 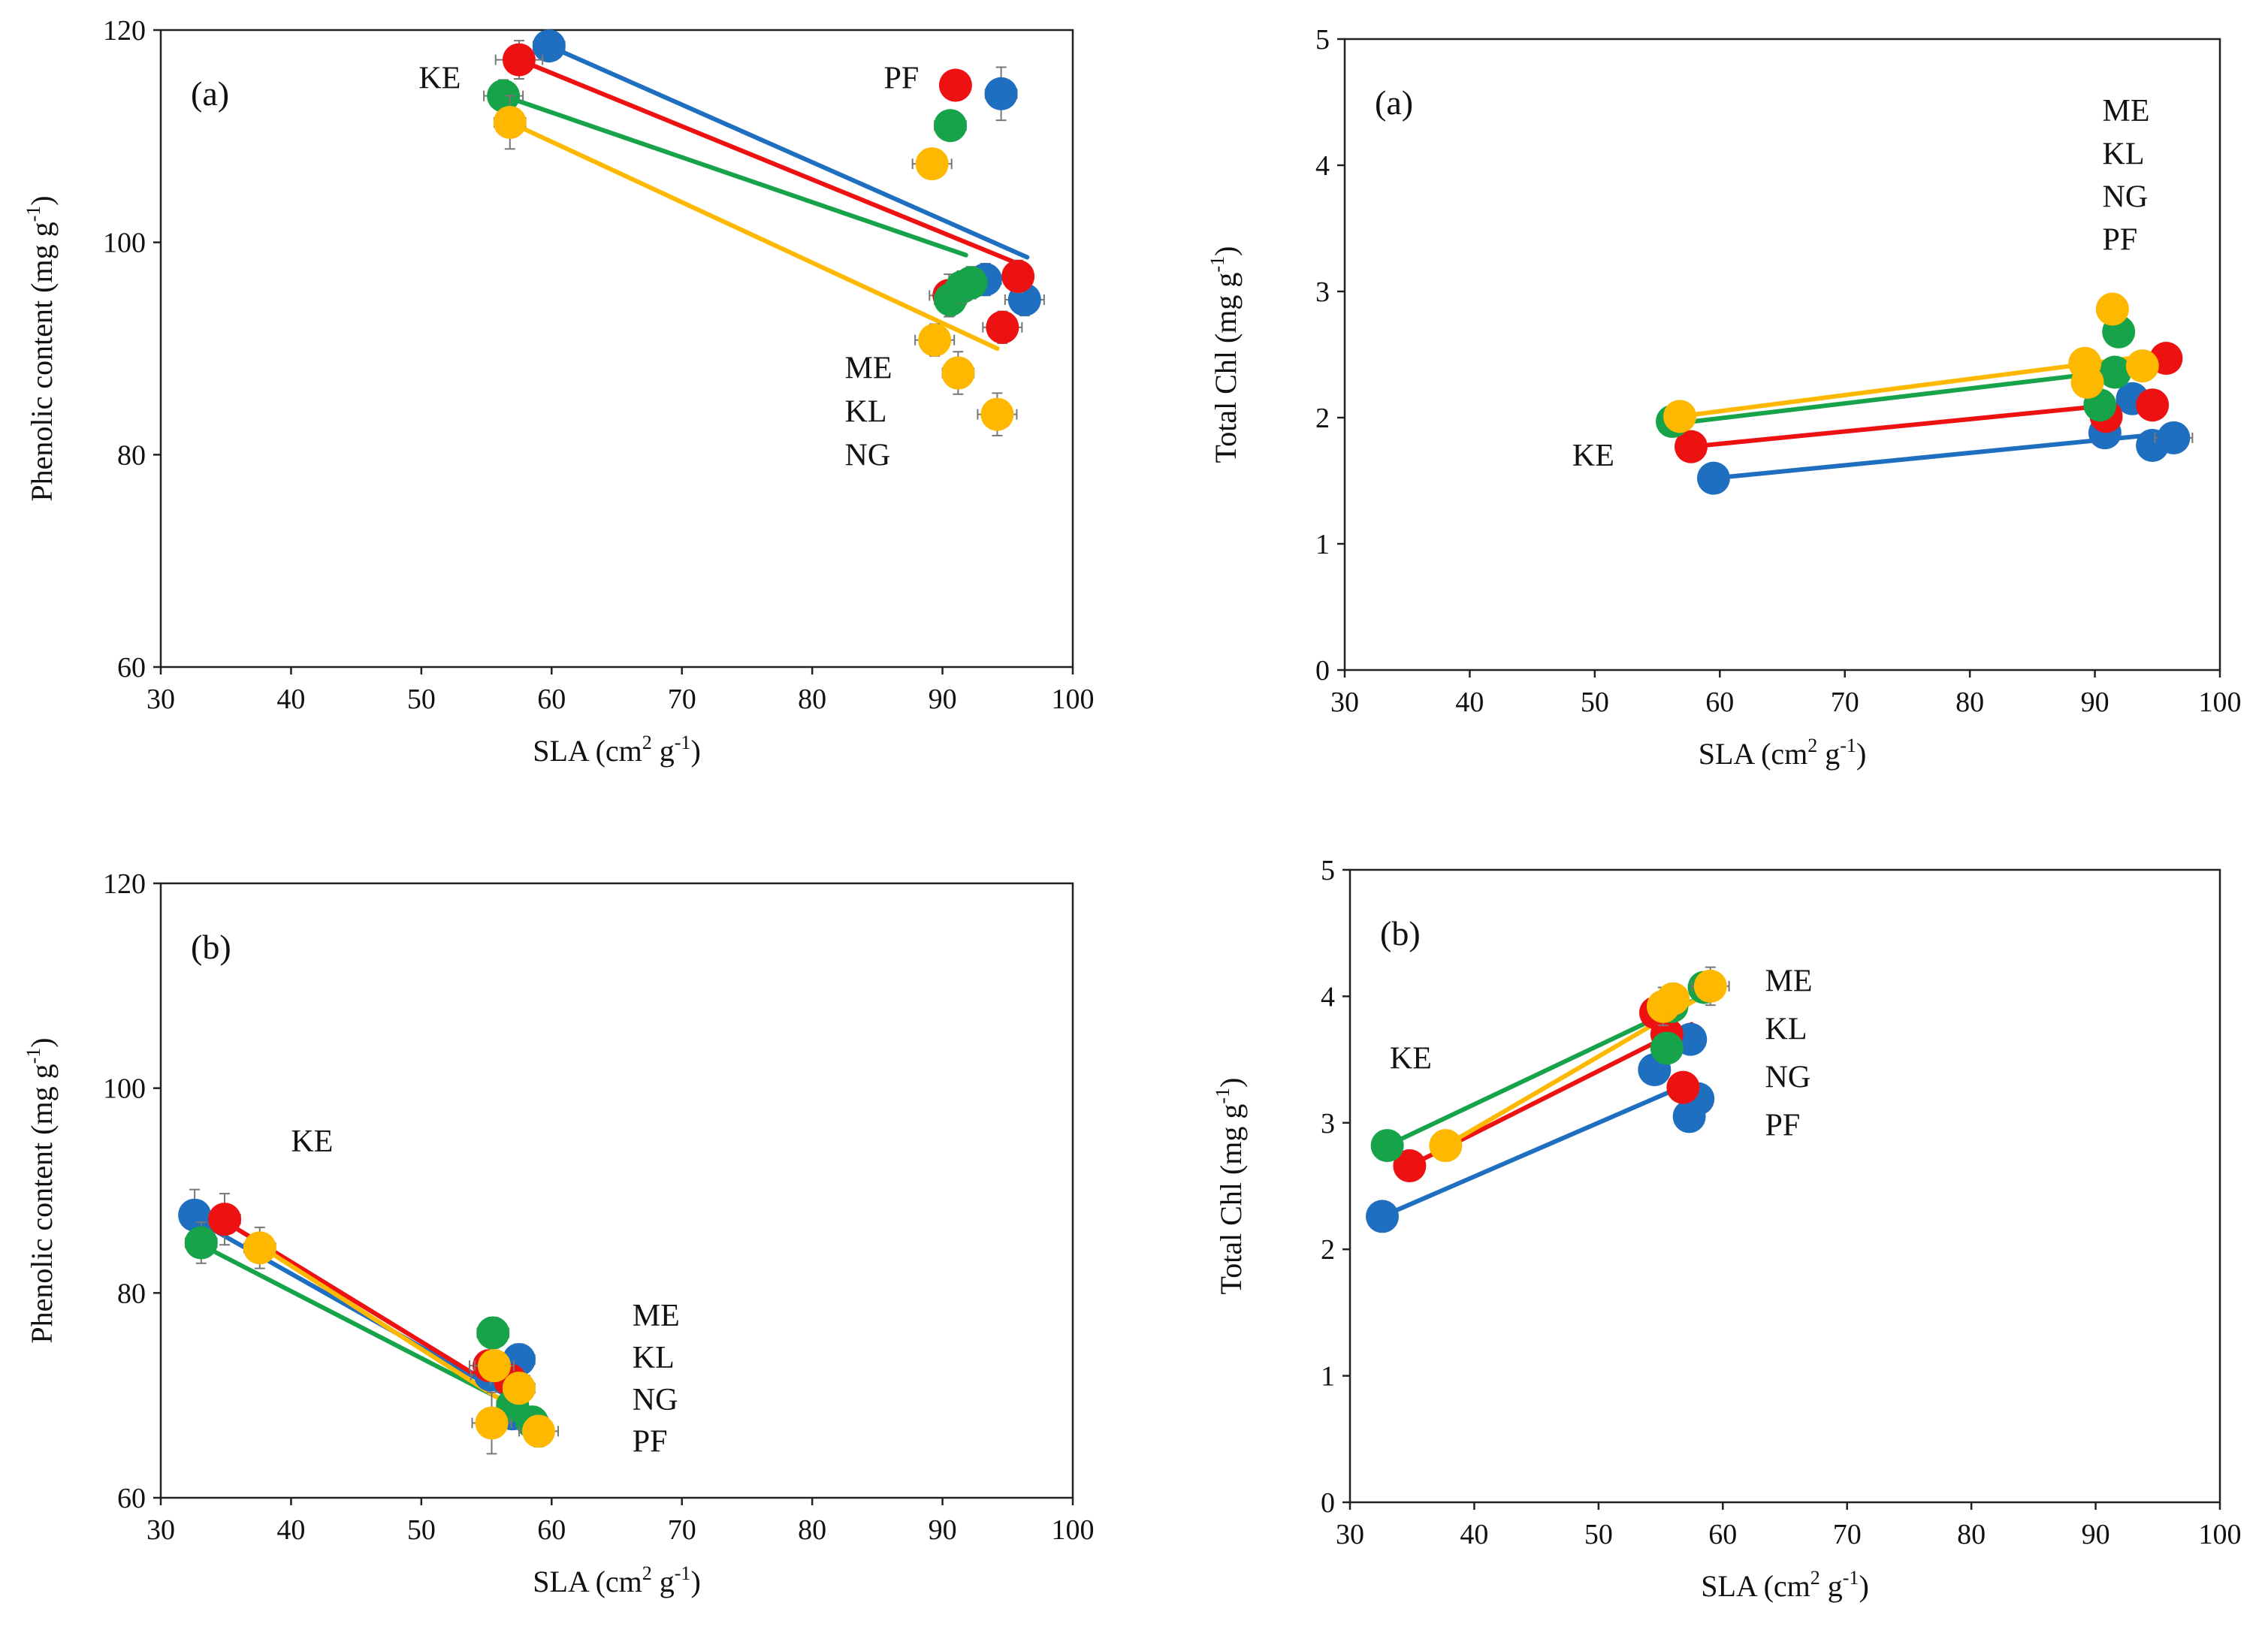 What do you see at coordinates (42, 362) in the screenshot?
I see `y-axis-title-main: Phenolic content (mg g` at bounding box center [42, 362].